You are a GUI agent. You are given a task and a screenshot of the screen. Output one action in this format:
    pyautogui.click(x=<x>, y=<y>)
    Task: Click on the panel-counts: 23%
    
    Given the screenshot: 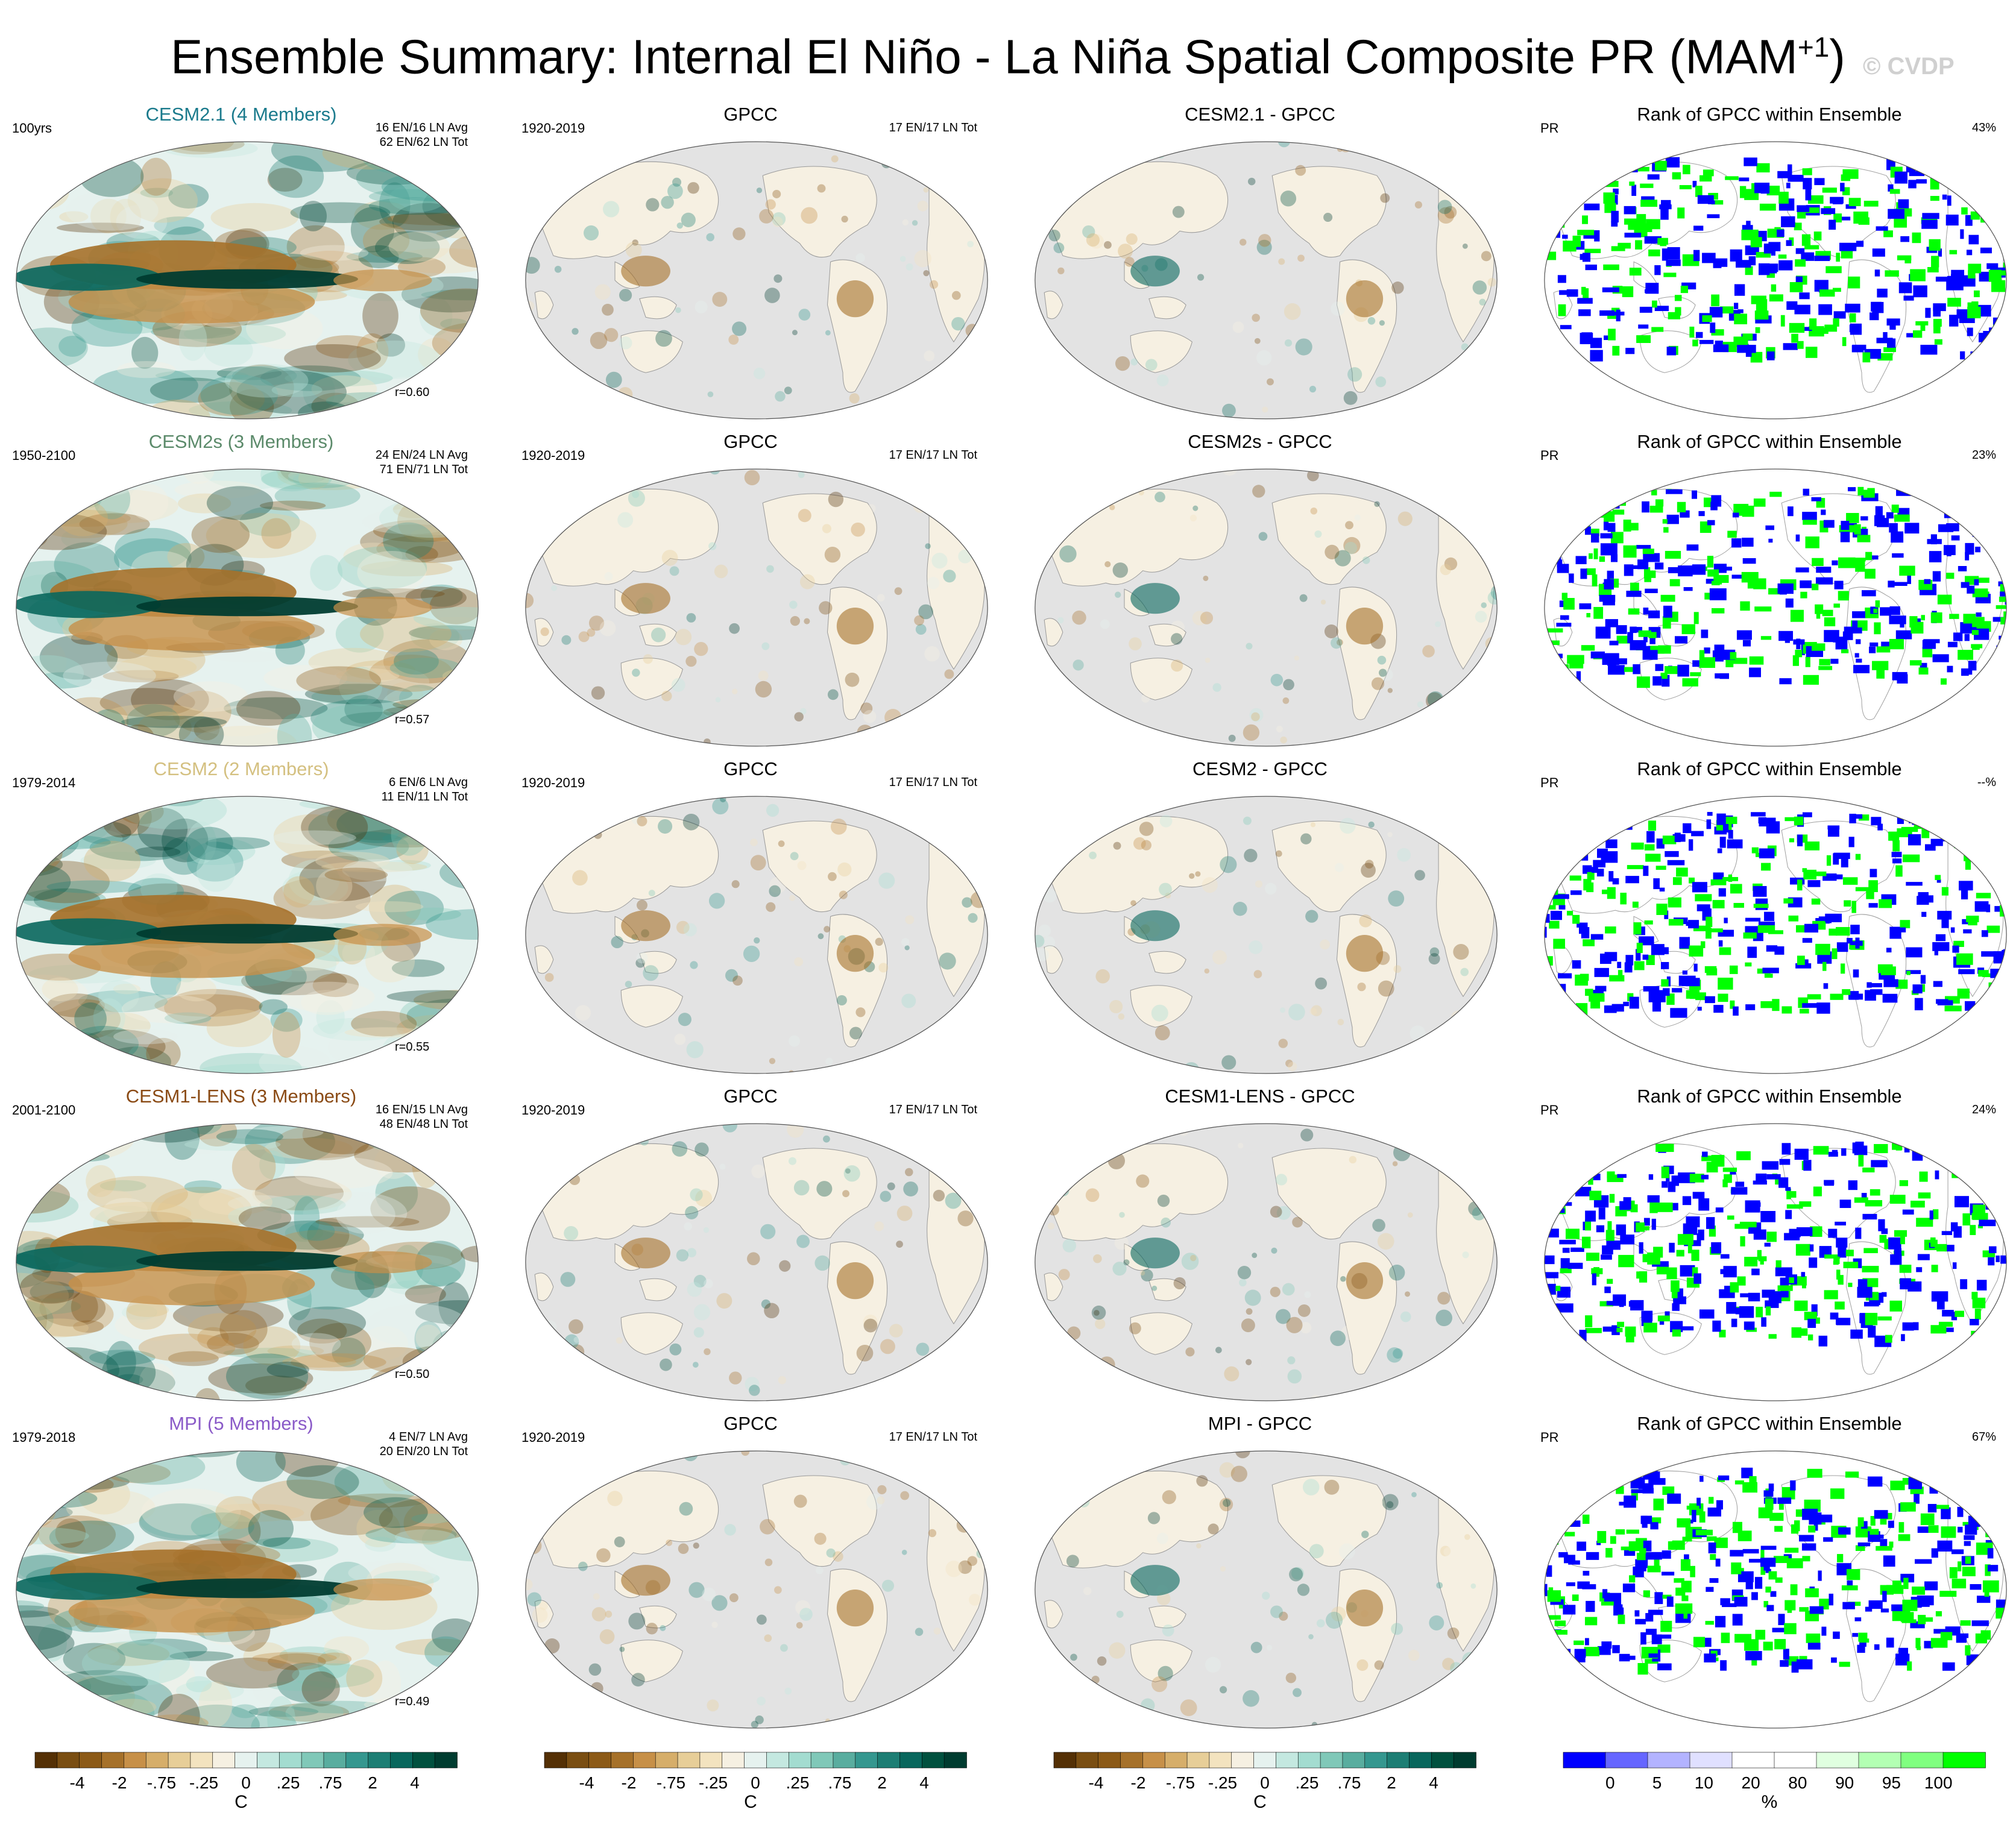 What is the action you would take?
    pyautogui.click(x=1984, y=455)
    